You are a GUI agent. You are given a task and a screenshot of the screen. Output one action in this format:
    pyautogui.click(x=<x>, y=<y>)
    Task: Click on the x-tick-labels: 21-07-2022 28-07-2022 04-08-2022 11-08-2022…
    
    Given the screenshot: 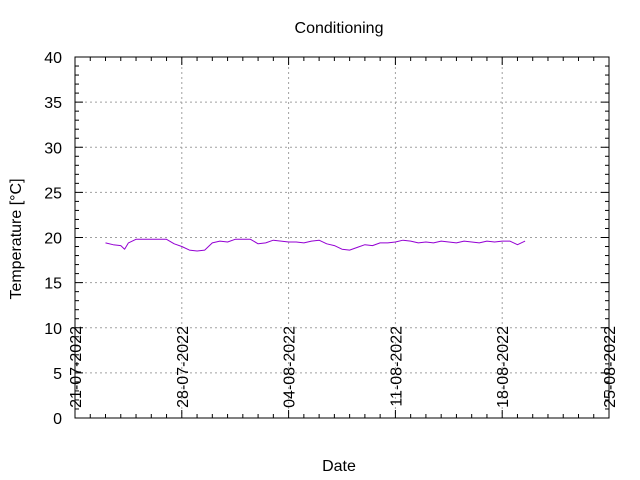 What is the action you would take?
    pyautogui.click(x=343, y=367)
    